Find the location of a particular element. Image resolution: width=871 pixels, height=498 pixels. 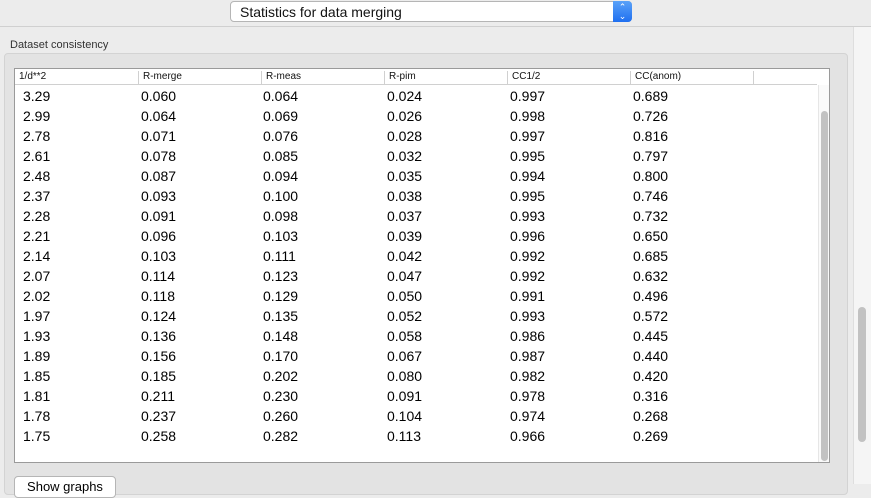

table-cell: 0.124 is located at coordinates (159, 316).